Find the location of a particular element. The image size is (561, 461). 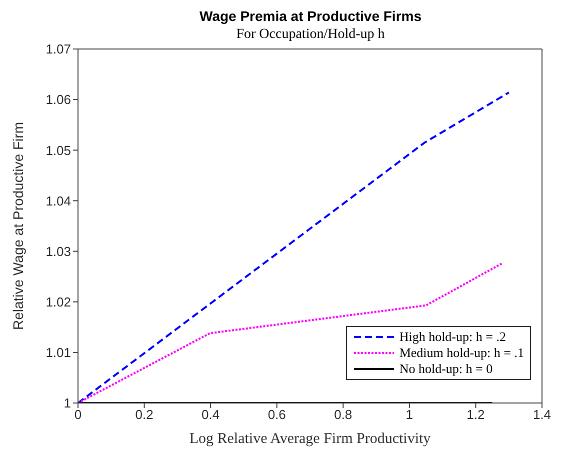

x-tick-label: 0.8 is located at coordinates (343, 414).